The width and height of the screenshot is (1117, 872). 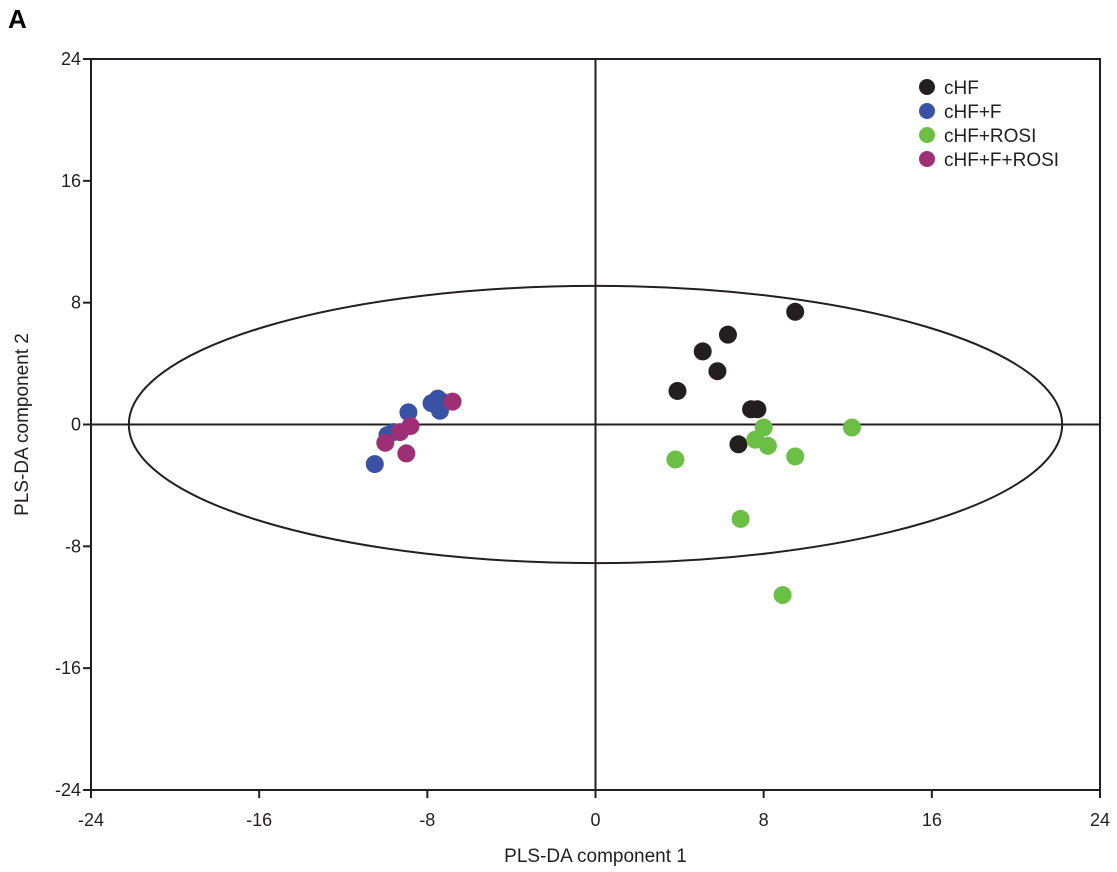 What do you see at coordinates (22, 424) in the screenshot?
I see `y-axis-label: PLS-DA component 2` at bounding box center [22, 424].